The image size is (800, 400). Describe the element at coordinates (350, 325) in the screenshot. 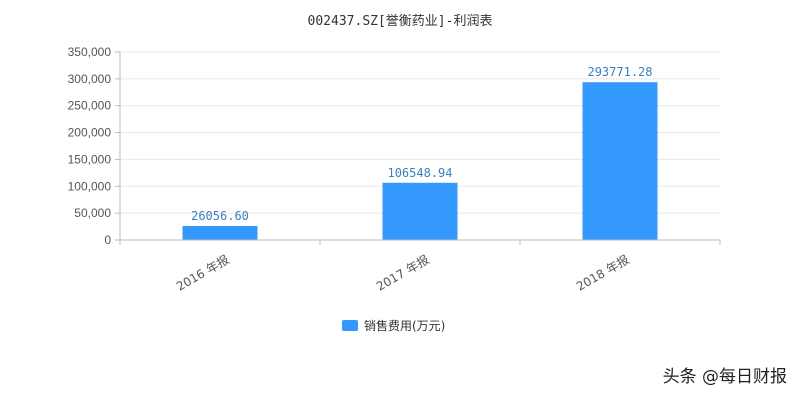

I see `legend-swatch` at that location.